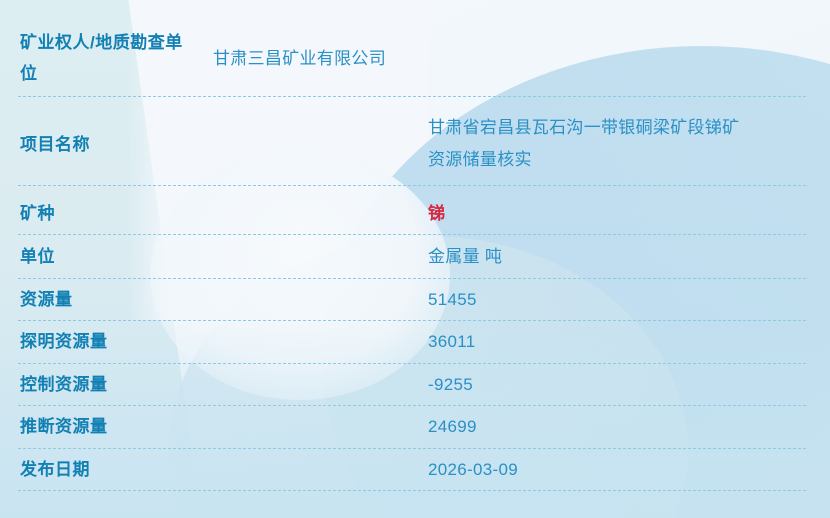  What do you see at coordinates (415, 426) in the screenshot?
I see `table-row: 推断资源量 24699` at bounding box center [415, 426].